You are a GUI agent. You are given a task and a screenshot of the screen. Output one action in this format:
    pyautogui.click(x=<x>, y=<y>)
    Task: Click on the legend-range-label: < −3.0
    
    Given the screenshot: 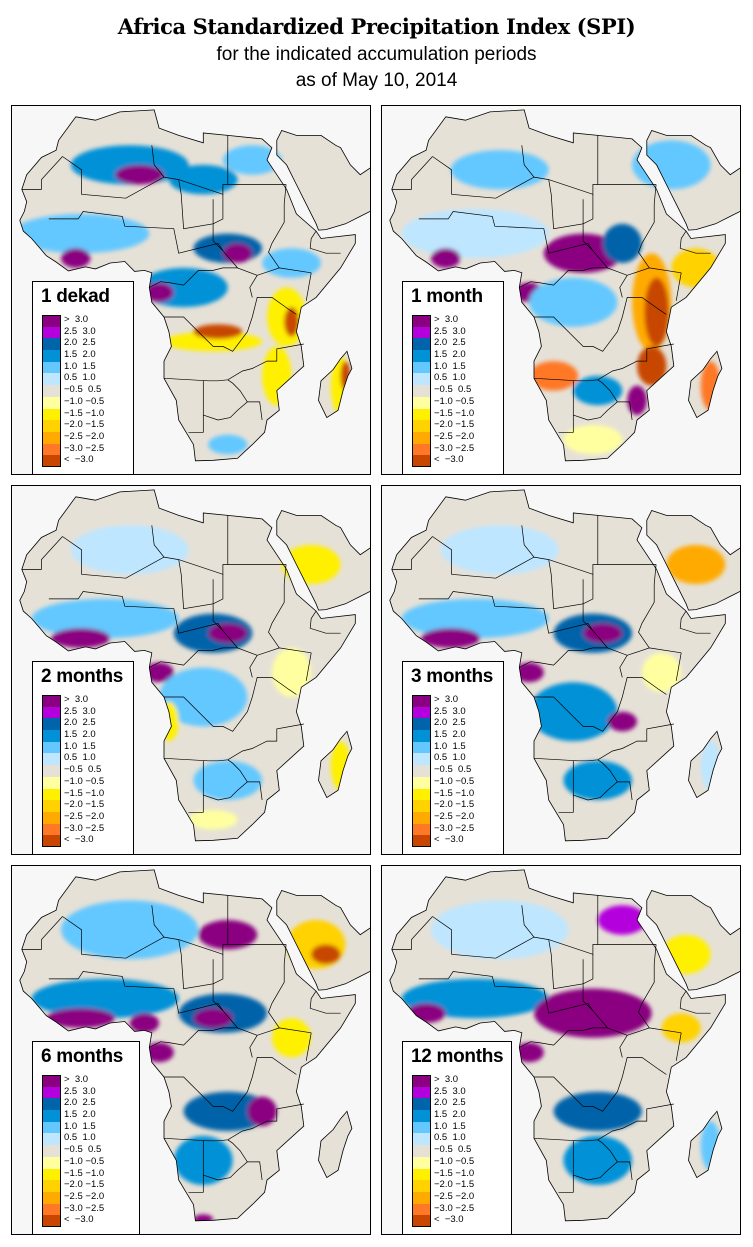 What is the action you would take?
    pyautogui.click(x=79, y=460)
    